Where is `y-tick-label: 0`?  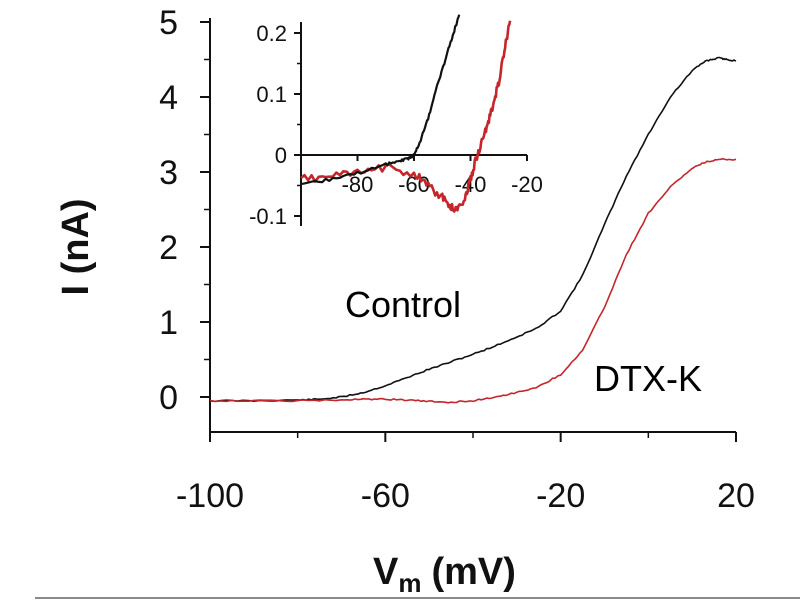 y-tick-label: 0 is located at coordinates (168, 398).